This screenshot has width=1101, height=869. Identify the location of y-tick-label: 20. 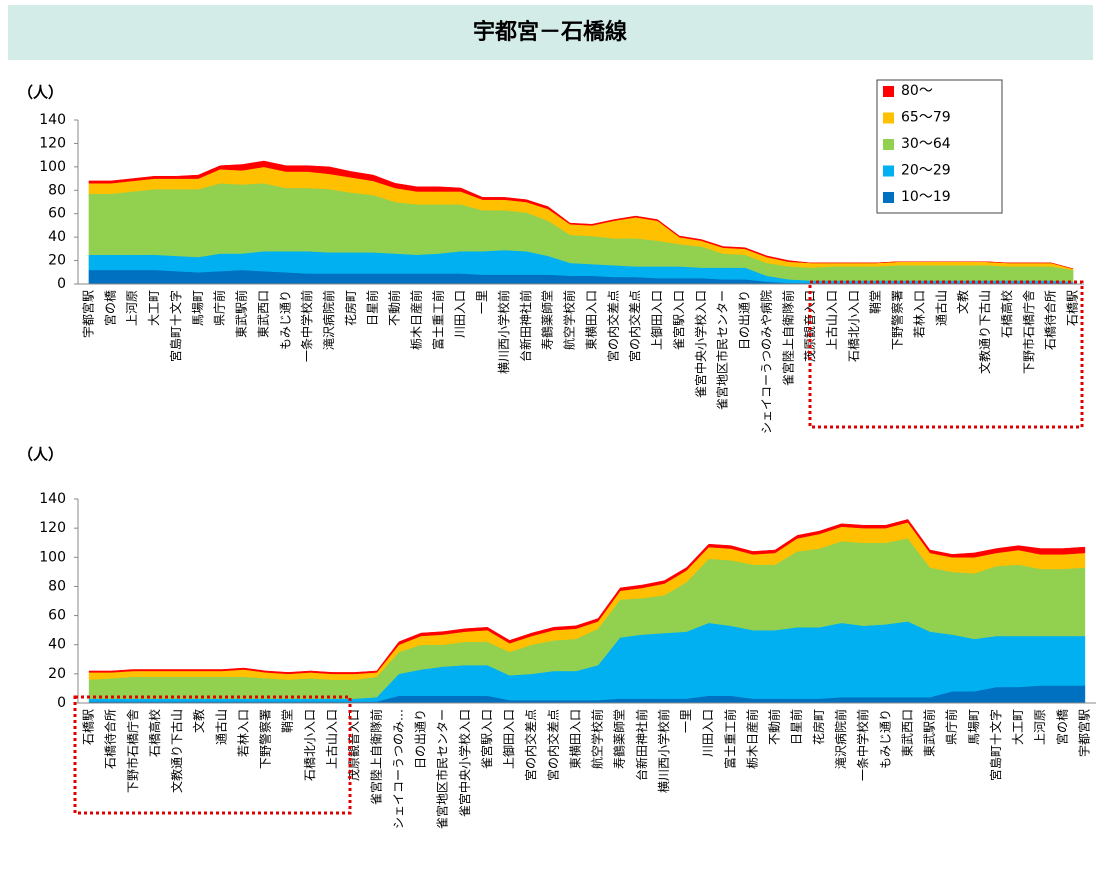
(57, 674).